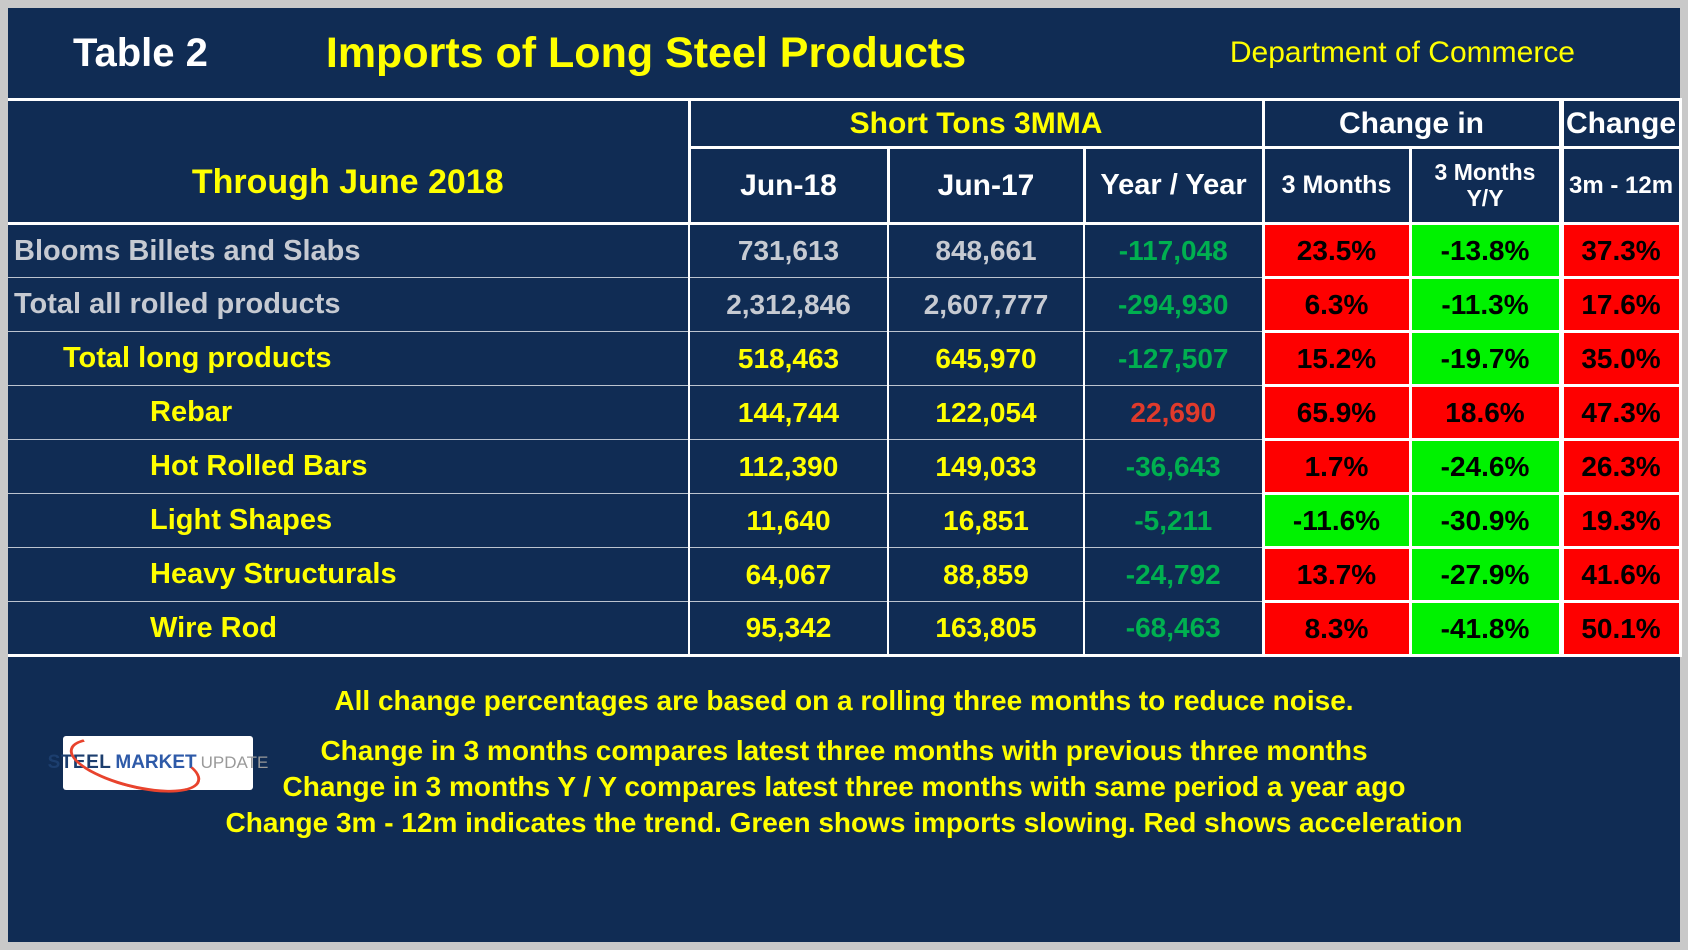  I want to click on row-label: Total all rolled products, so click(177, 304).